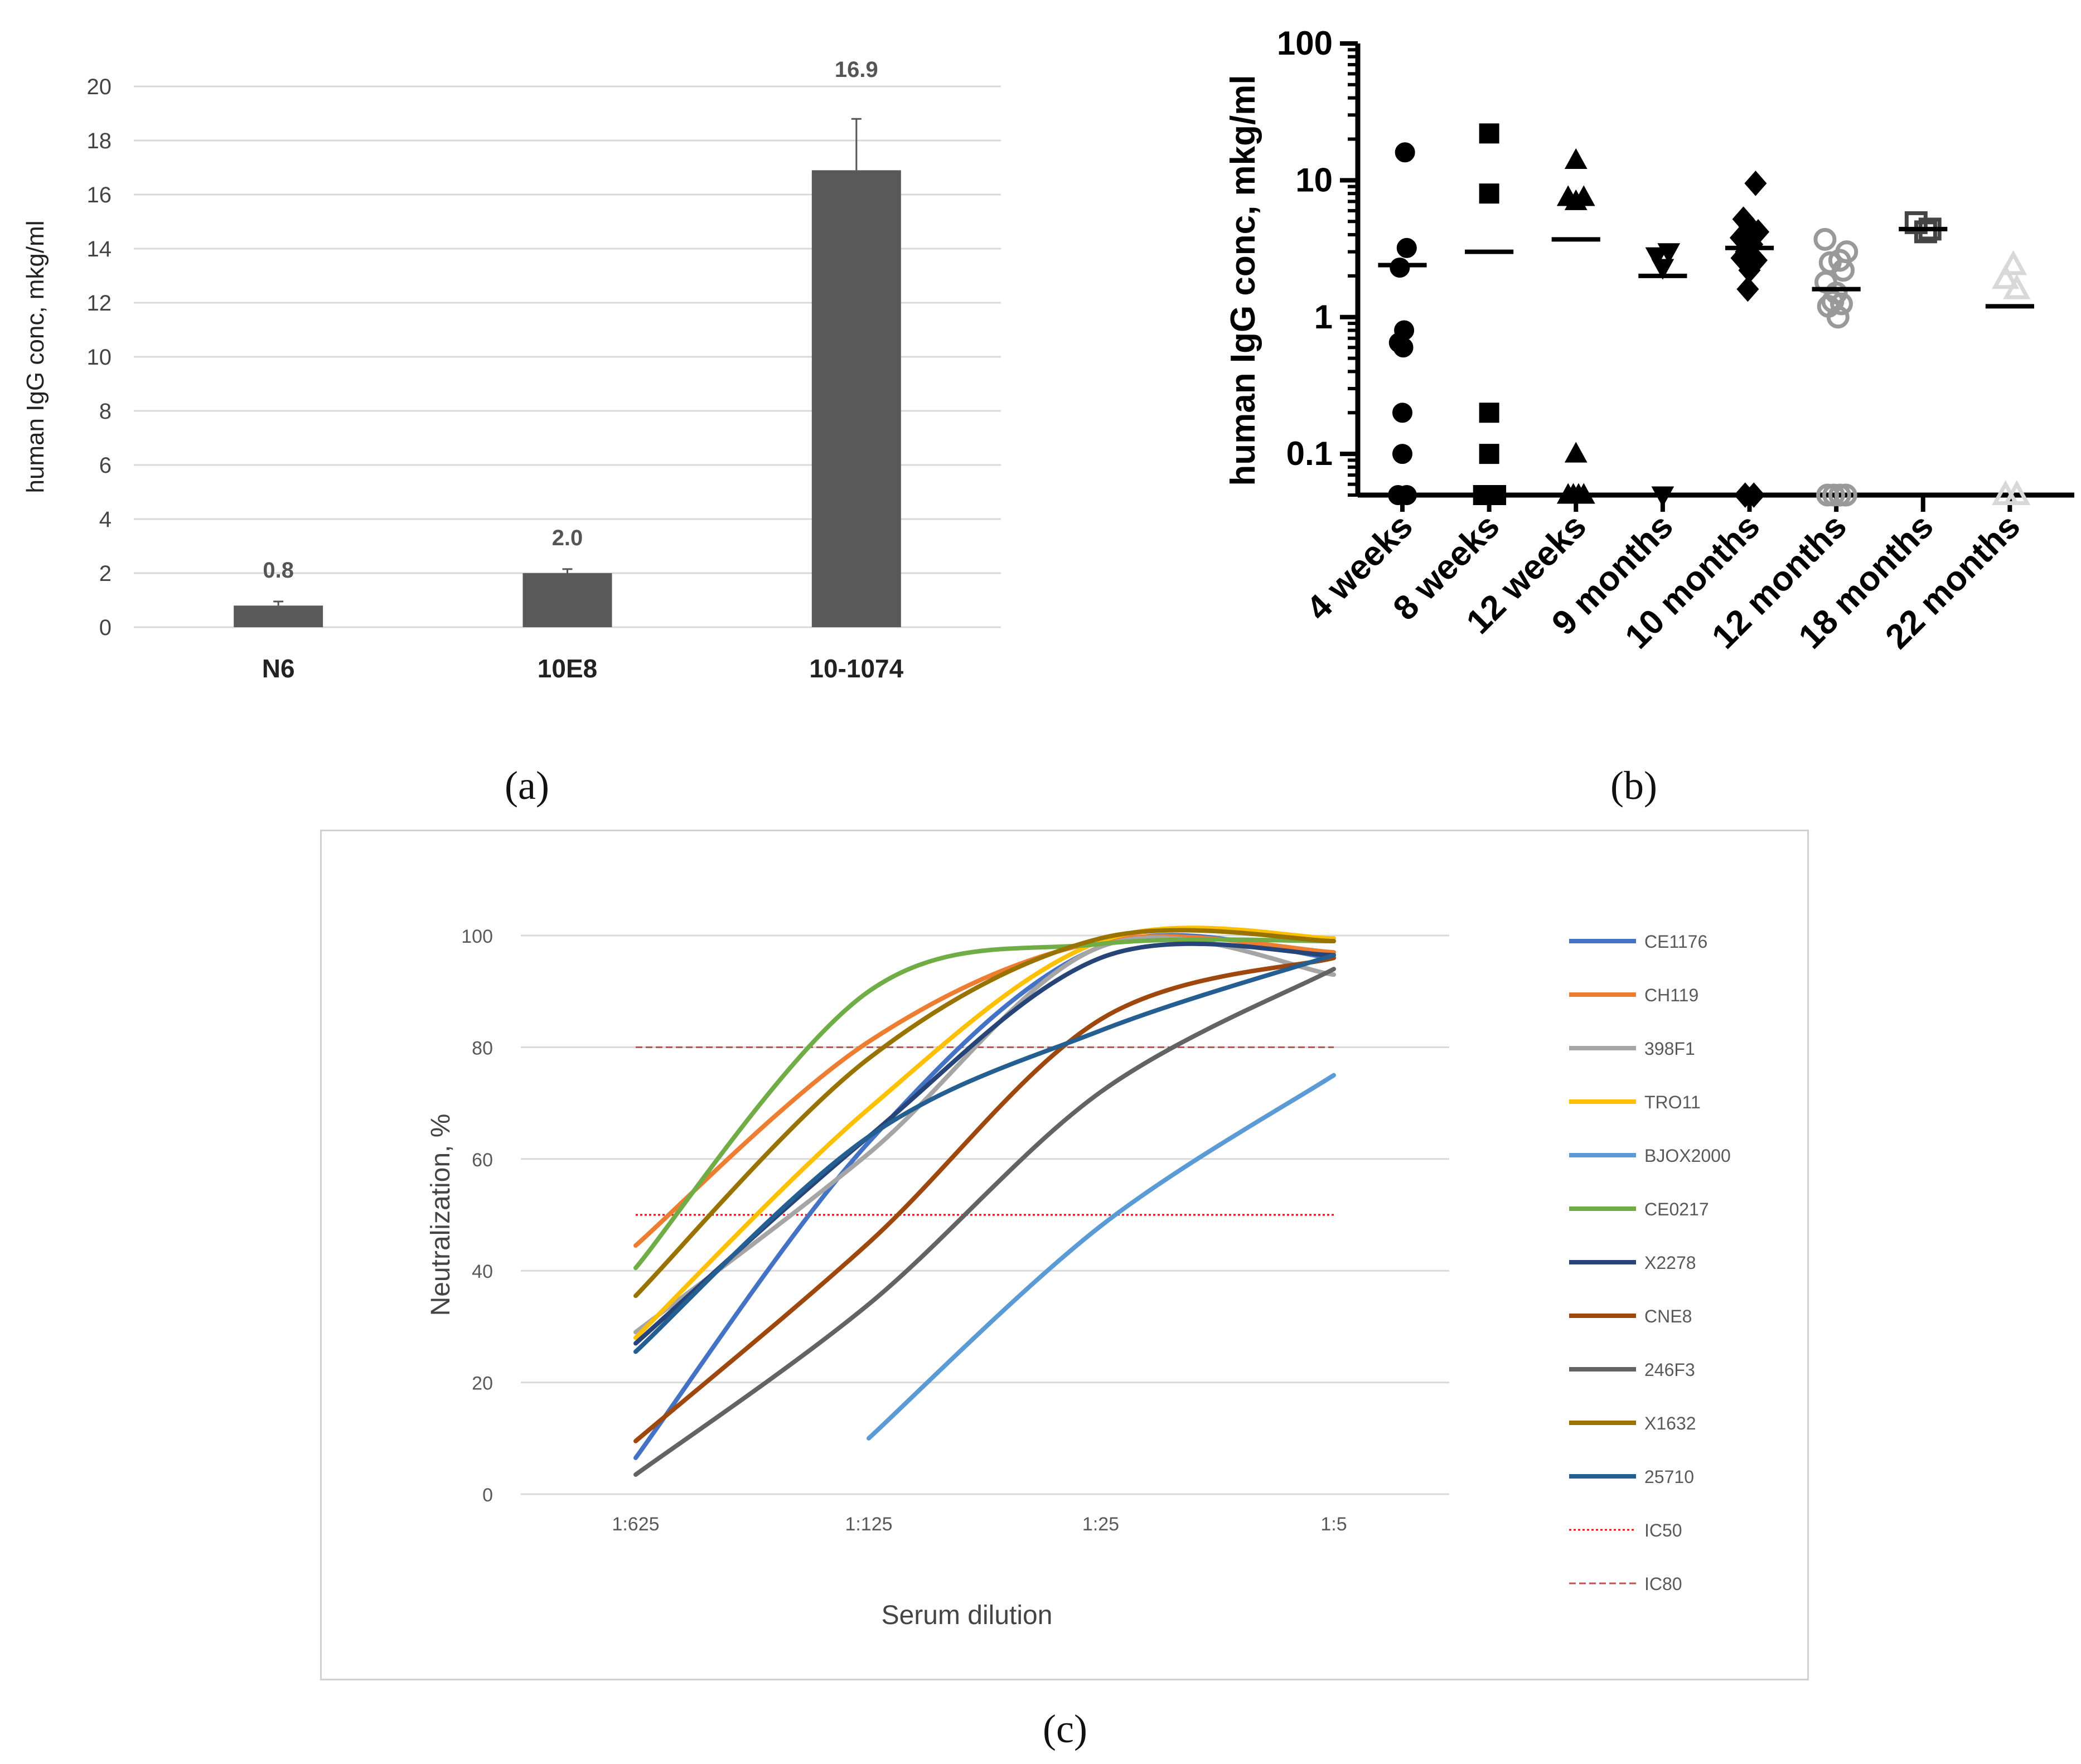 The height and width of the screenshot is (1764, 2081). I want to click on series-line-CE0217, so click(984, 1104).